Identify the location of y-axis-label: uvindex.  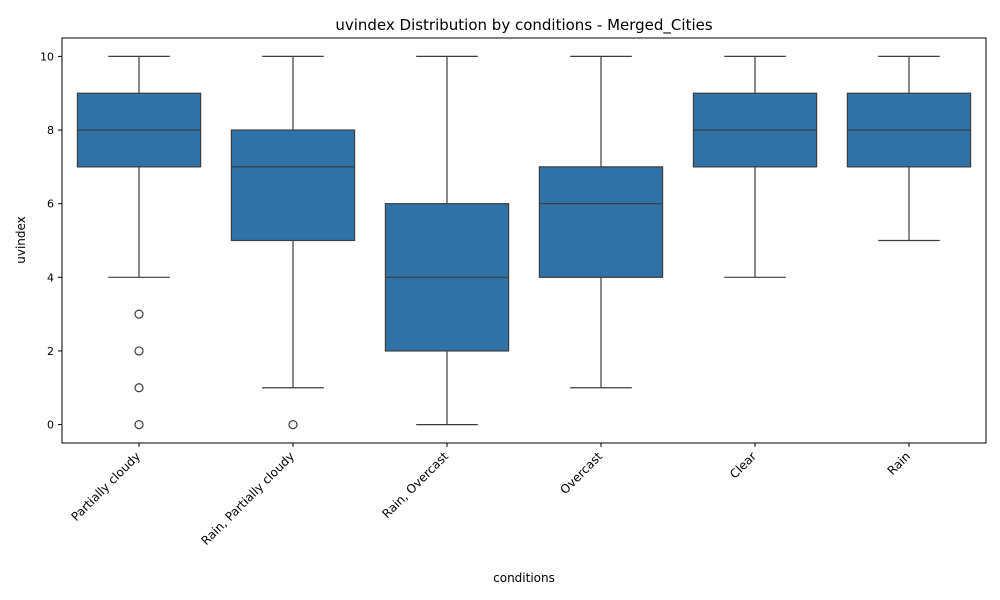
(21, 240).